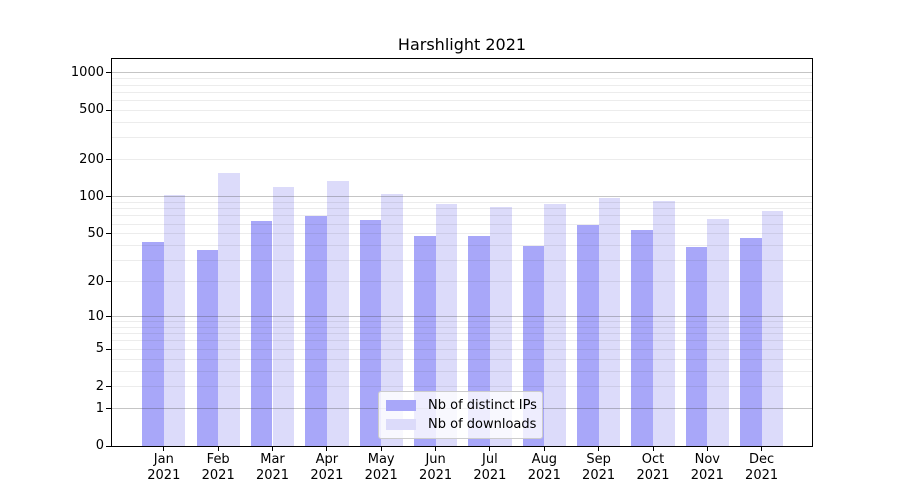  Describe the element at coordinates (229, 309) in the screenshot. I see `bar-downloads-feb` at that location.